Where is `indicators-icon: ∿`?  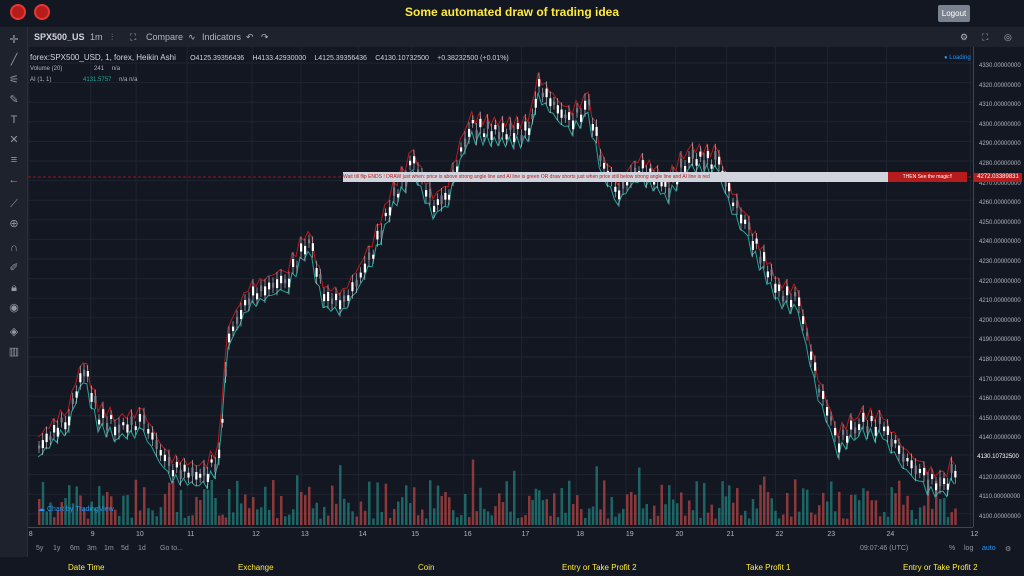
indicators-icon: ∿ is located at coordinates (192, 37).